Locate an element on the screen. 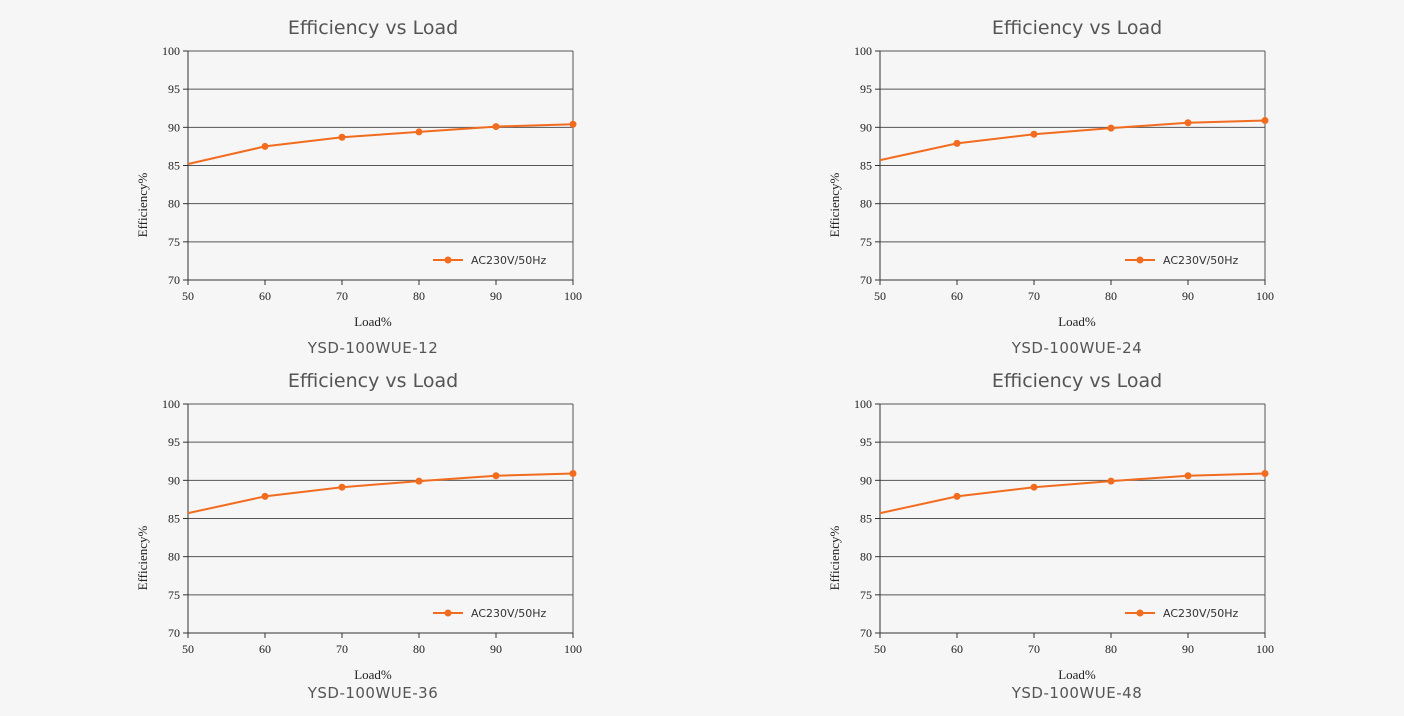 The width and height of the screenshot is (1404, 716). model-caption: YSD-100WUE-48 is located at coordinates (1077, 693).